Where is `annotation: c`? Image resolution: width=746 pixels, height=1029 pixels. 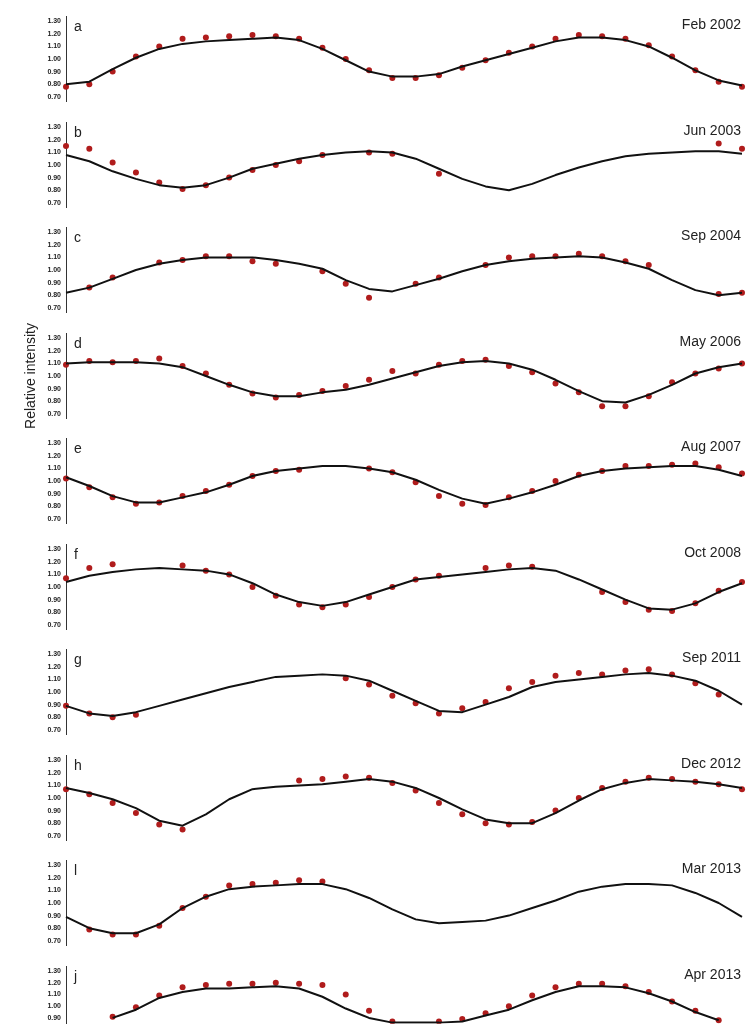 annotation: c is located at coordinates (77, 237).